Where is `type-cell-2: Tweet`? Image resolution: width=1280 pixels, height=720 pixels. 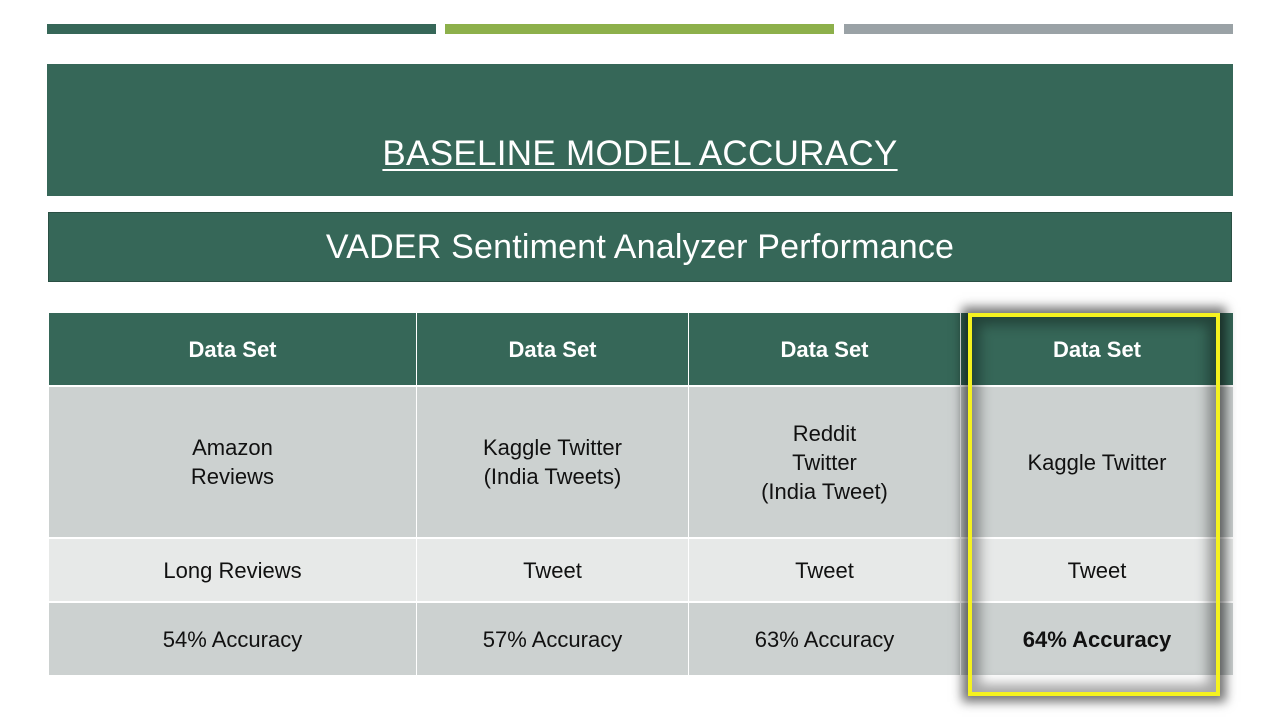 type-cell-2: Tweet is located at coordinates (552, 570).